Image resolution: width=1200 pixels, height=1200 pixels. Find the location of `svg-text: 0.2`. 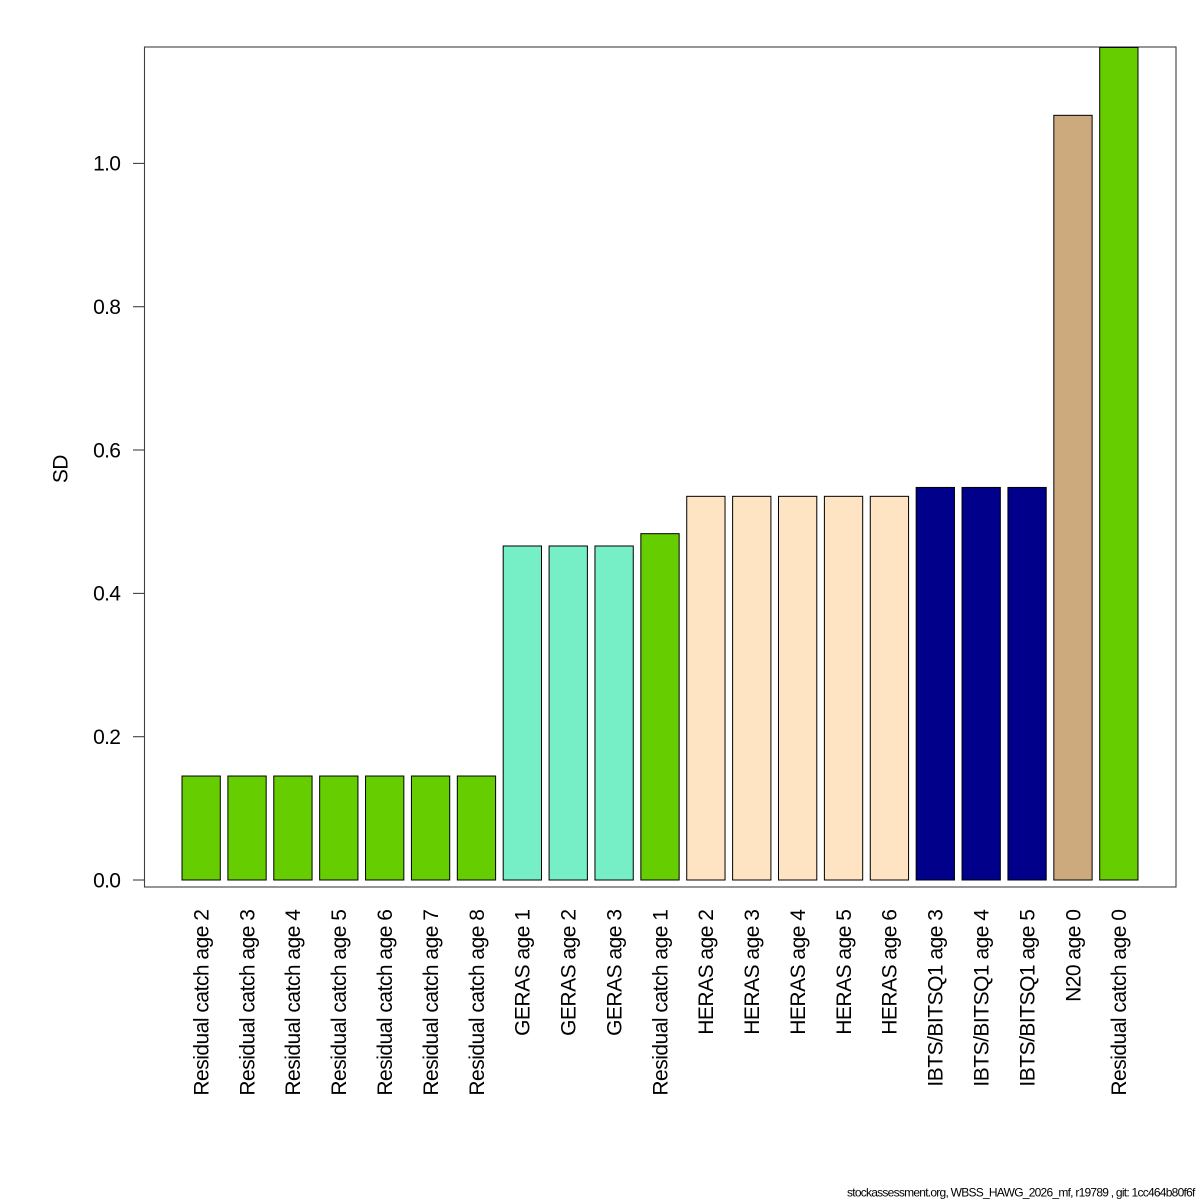

svg-text: 0.2 is located at coordinates (106, 737).